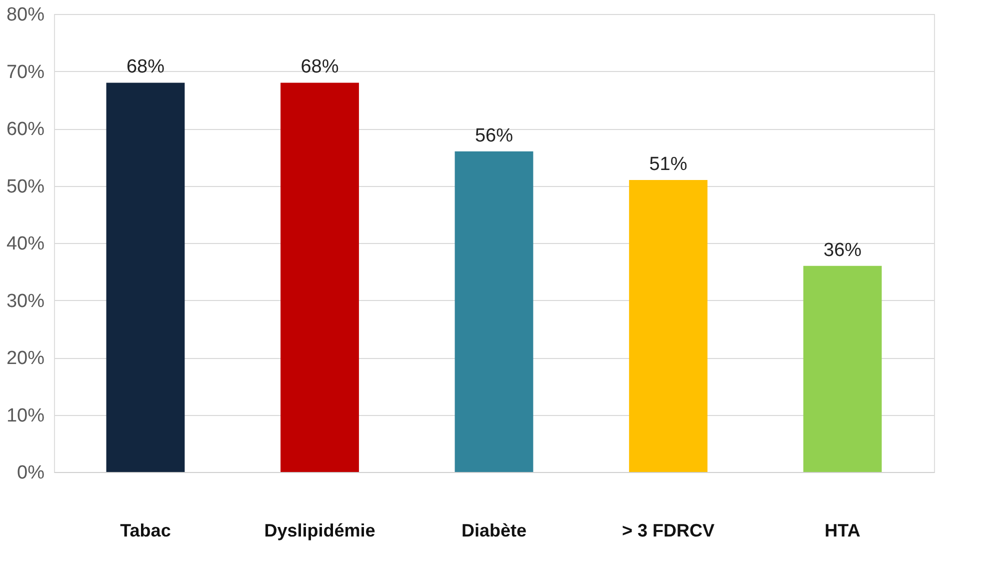  What do you see at coordinates (25, 15) in the screenshot?
I see `y-tick-label: 80%` at bounding box center [25, 15].